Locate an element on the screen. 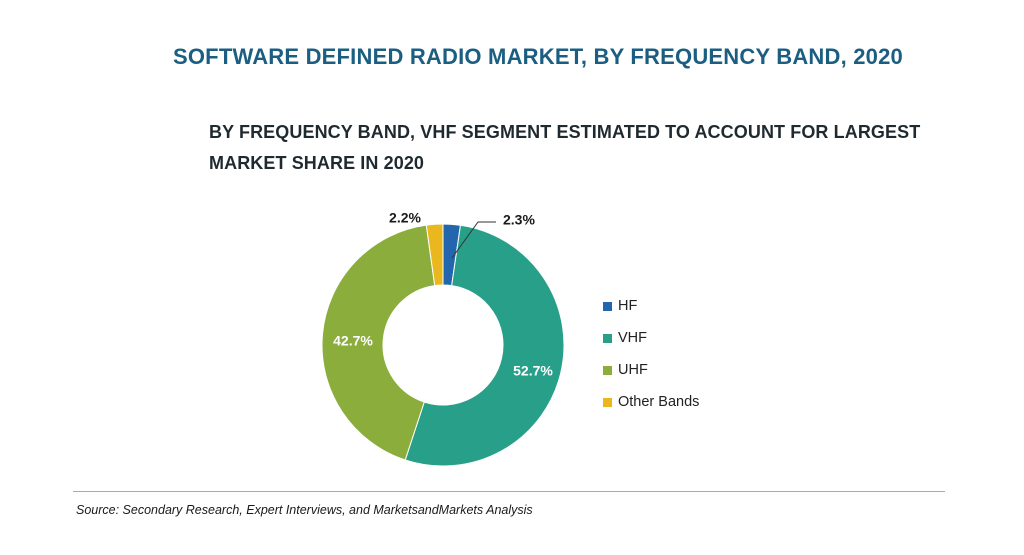  legend-label-hf: HF is located at coordinates (628, 306).